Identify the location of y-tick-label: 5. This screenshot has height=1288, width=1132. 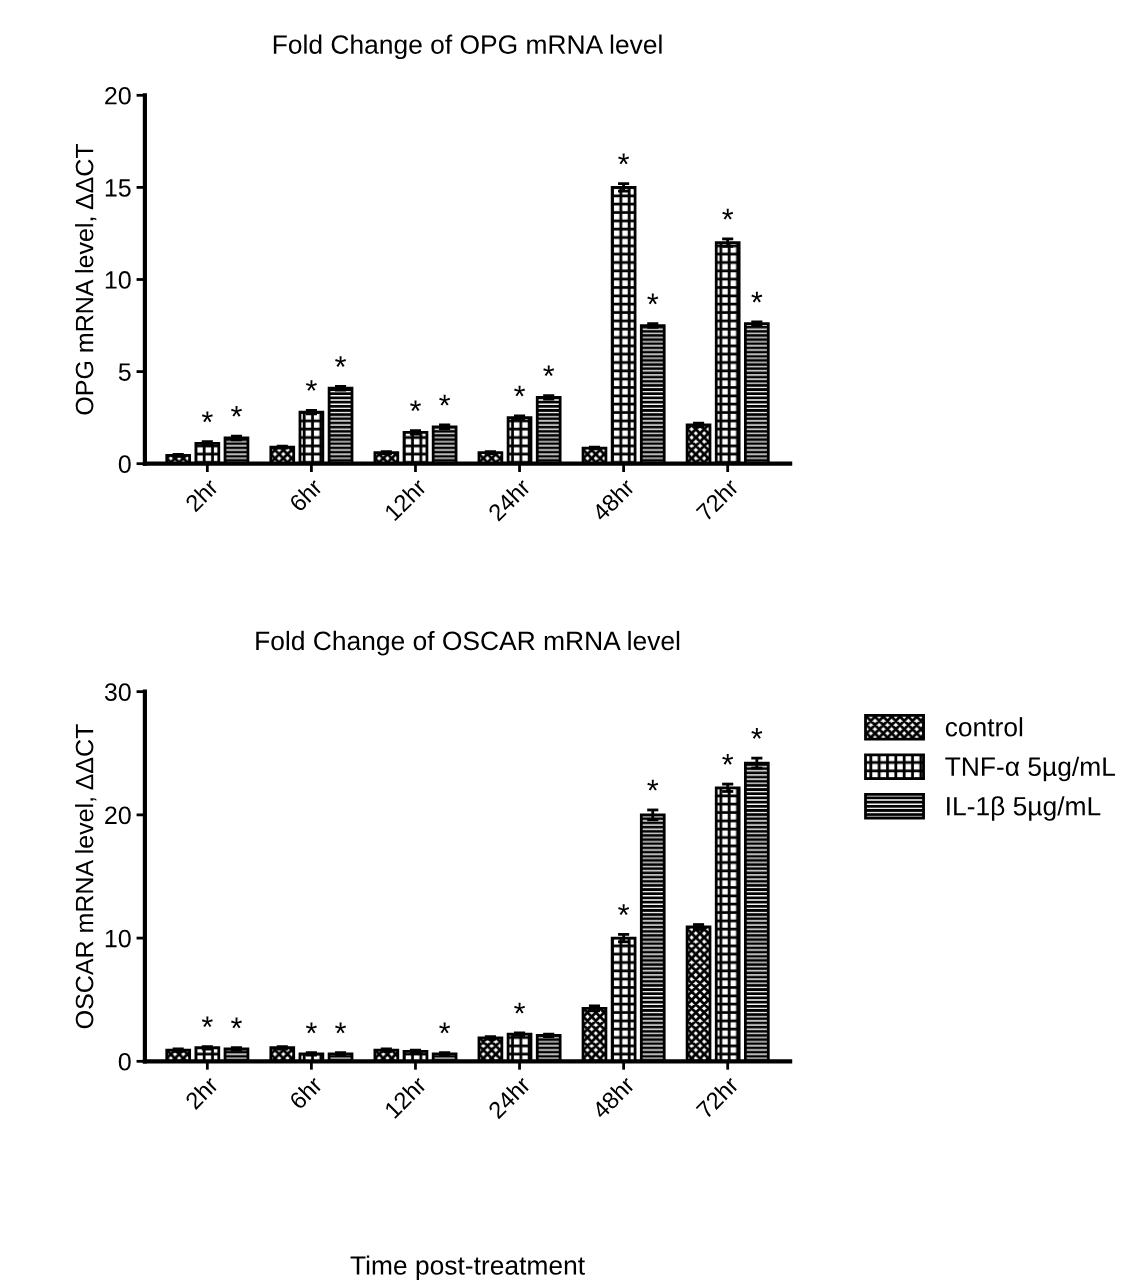
(124, 372).